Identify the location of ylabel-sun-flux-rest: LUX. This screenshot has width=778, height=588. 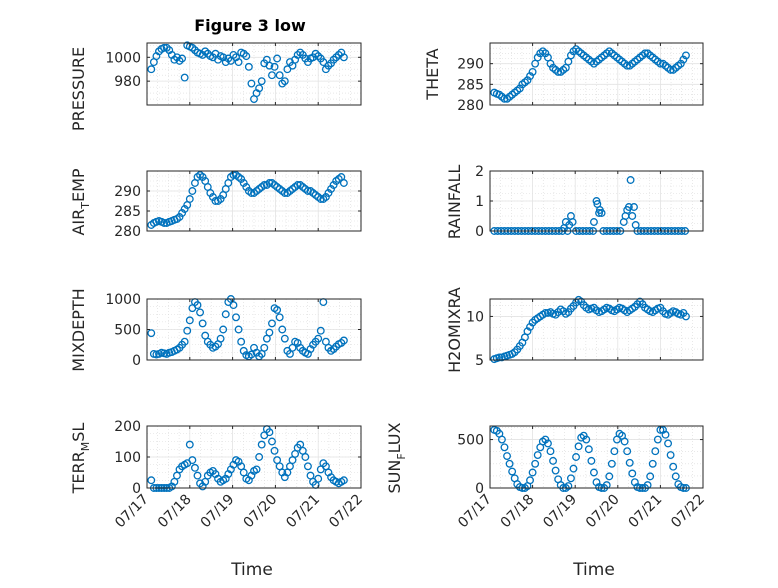
(394, 437).